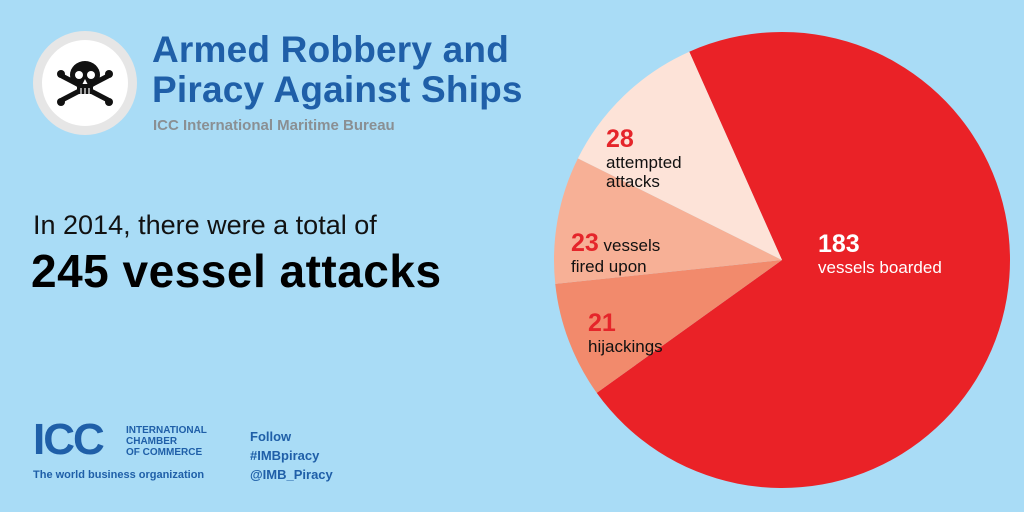 This screenshot has height=512, width=1024. I want to click on slice-text-hijackings: hijackings, so click(625, 346).